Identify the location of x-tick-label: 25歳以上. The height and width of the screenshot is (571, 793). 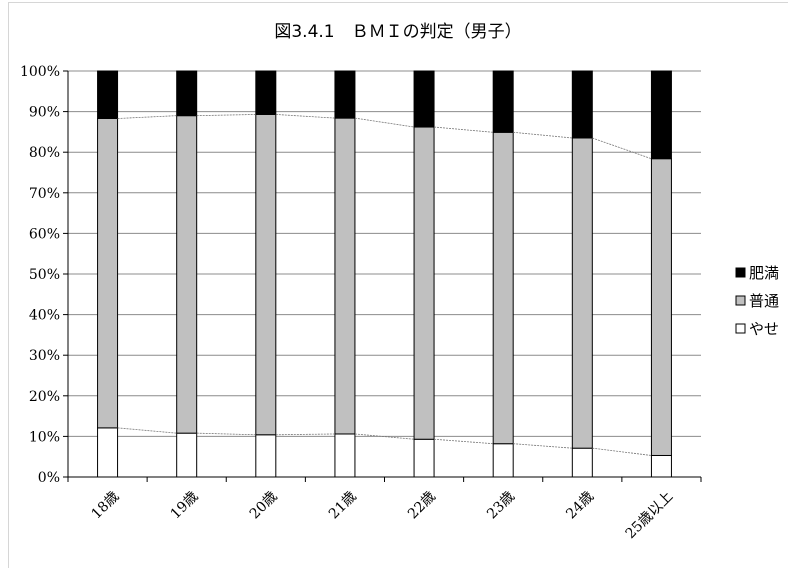
(650, 516).